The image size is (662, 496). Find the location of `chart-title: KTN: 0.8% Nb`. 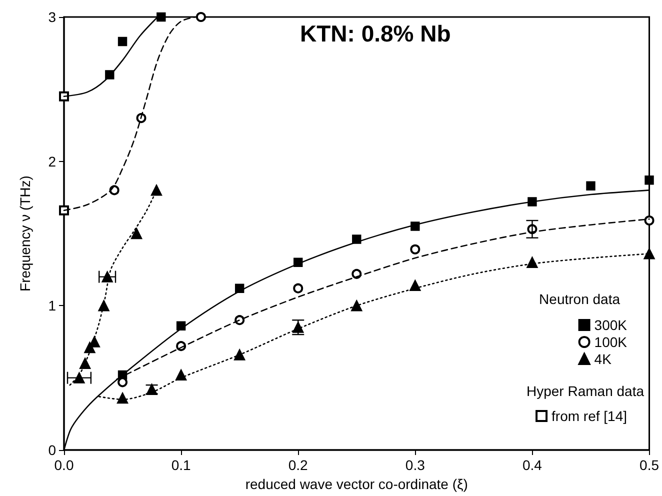

chart-title: KTN: 0.8% Nb is located at coordinates (375, 33).